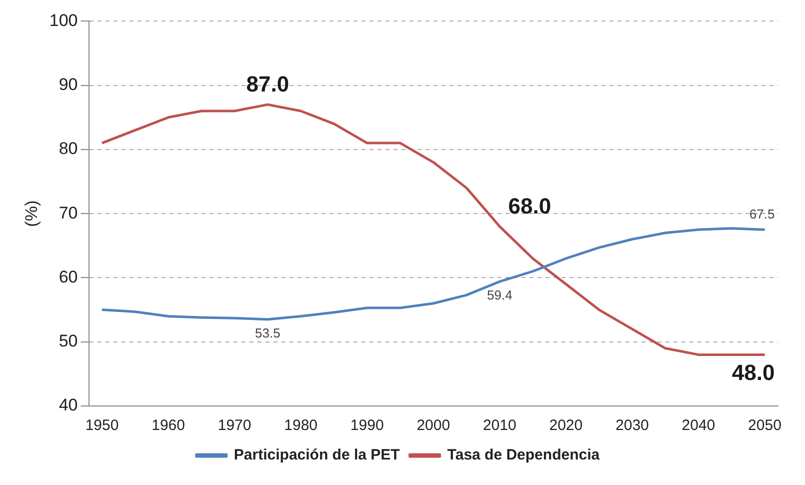 Image resolution: width=805 pixels, height=485 pixels. What do you see at coordinates (753, 372) in the screenshot?
I see `data-label: 48.0` at bounding box center [753, 372].